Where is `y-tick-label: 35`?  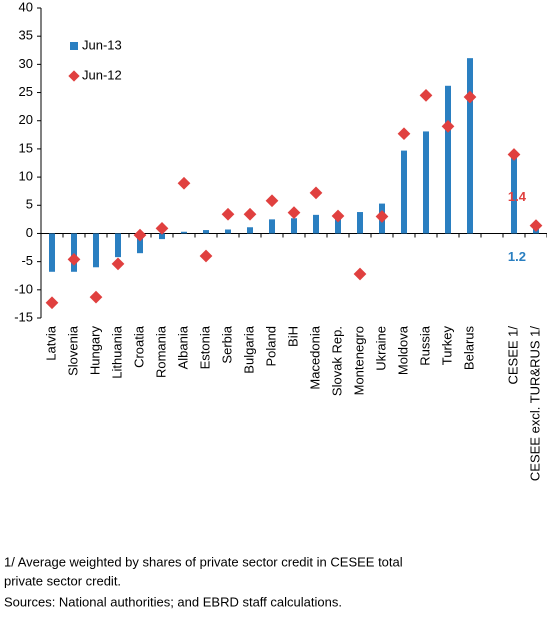
y-tick-label: 35 is located at coordinates (26, 35).